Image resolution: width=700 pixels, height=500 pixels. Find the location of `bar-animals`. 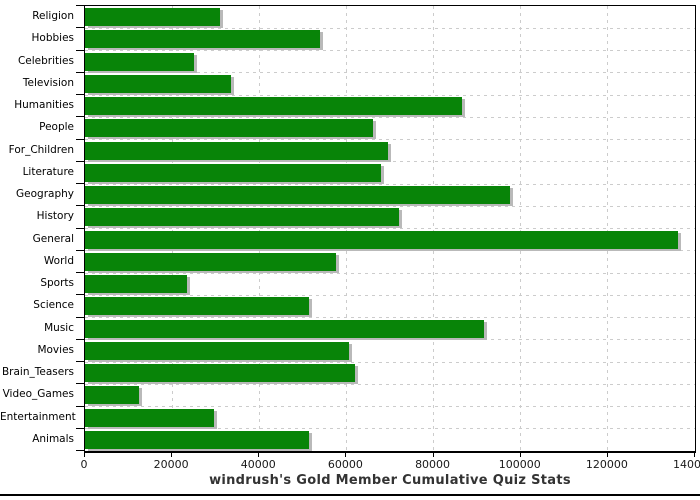

bar-animals is located at coordinates (197, 439).